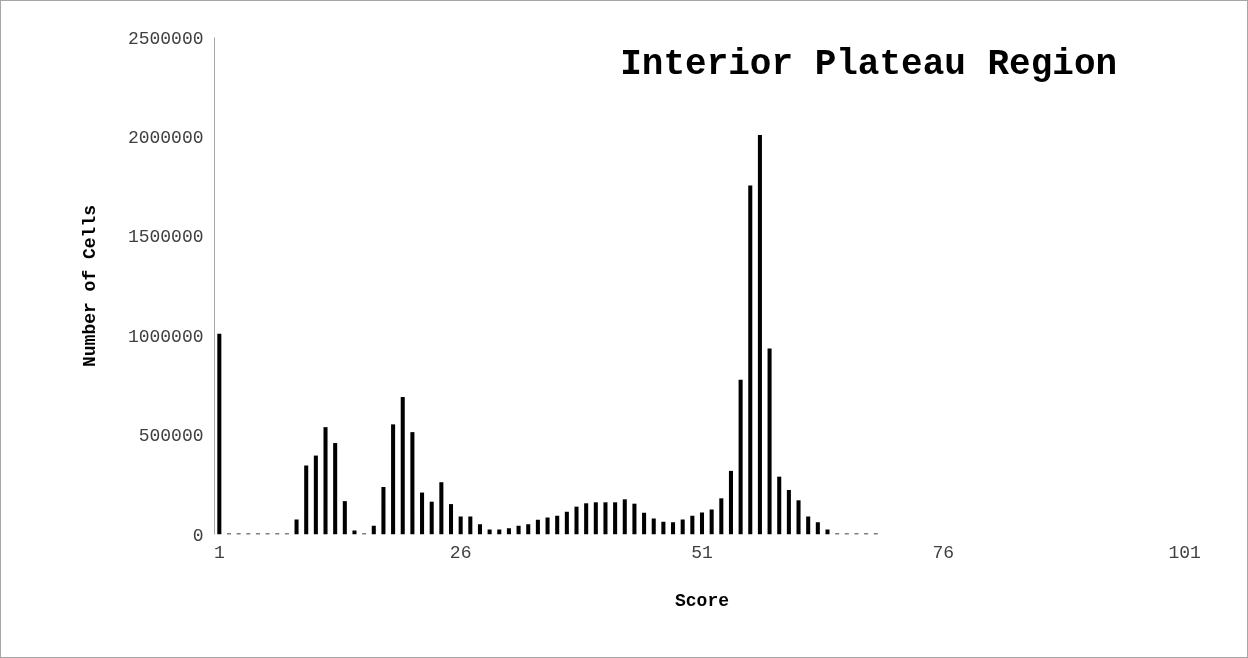 This screenshot has width=1248, height=658. Describe the element at coordinates (171, 436) in the screenshot. I see `y-tick-label: 500000` at that location.